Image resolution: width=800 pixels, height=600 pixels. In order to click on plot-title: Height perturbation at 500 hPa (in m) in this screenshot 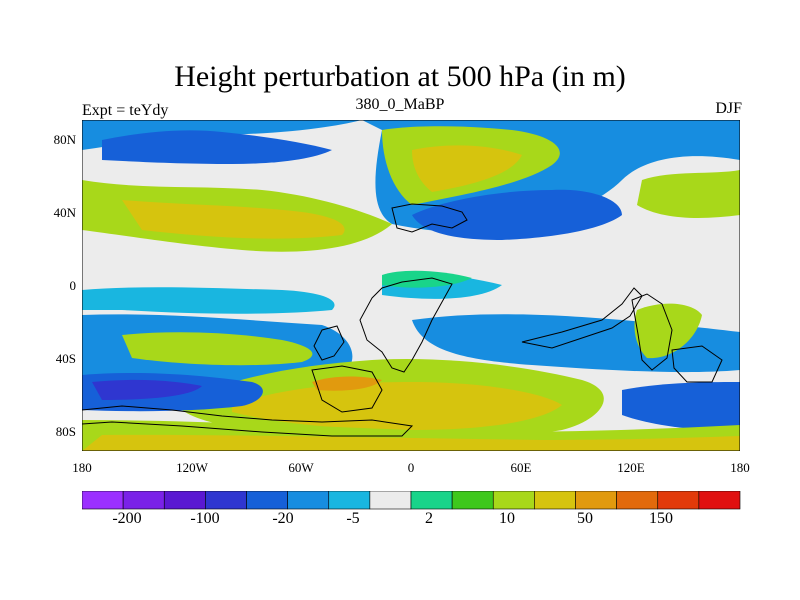, I will do `click(400, 76)`.